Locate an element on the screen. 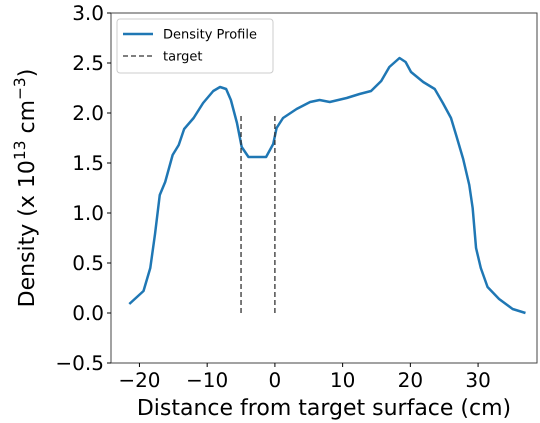 This screenshot has height=423, width=540. y-tick-label: 2.5 is located at coordinates (88, 63).